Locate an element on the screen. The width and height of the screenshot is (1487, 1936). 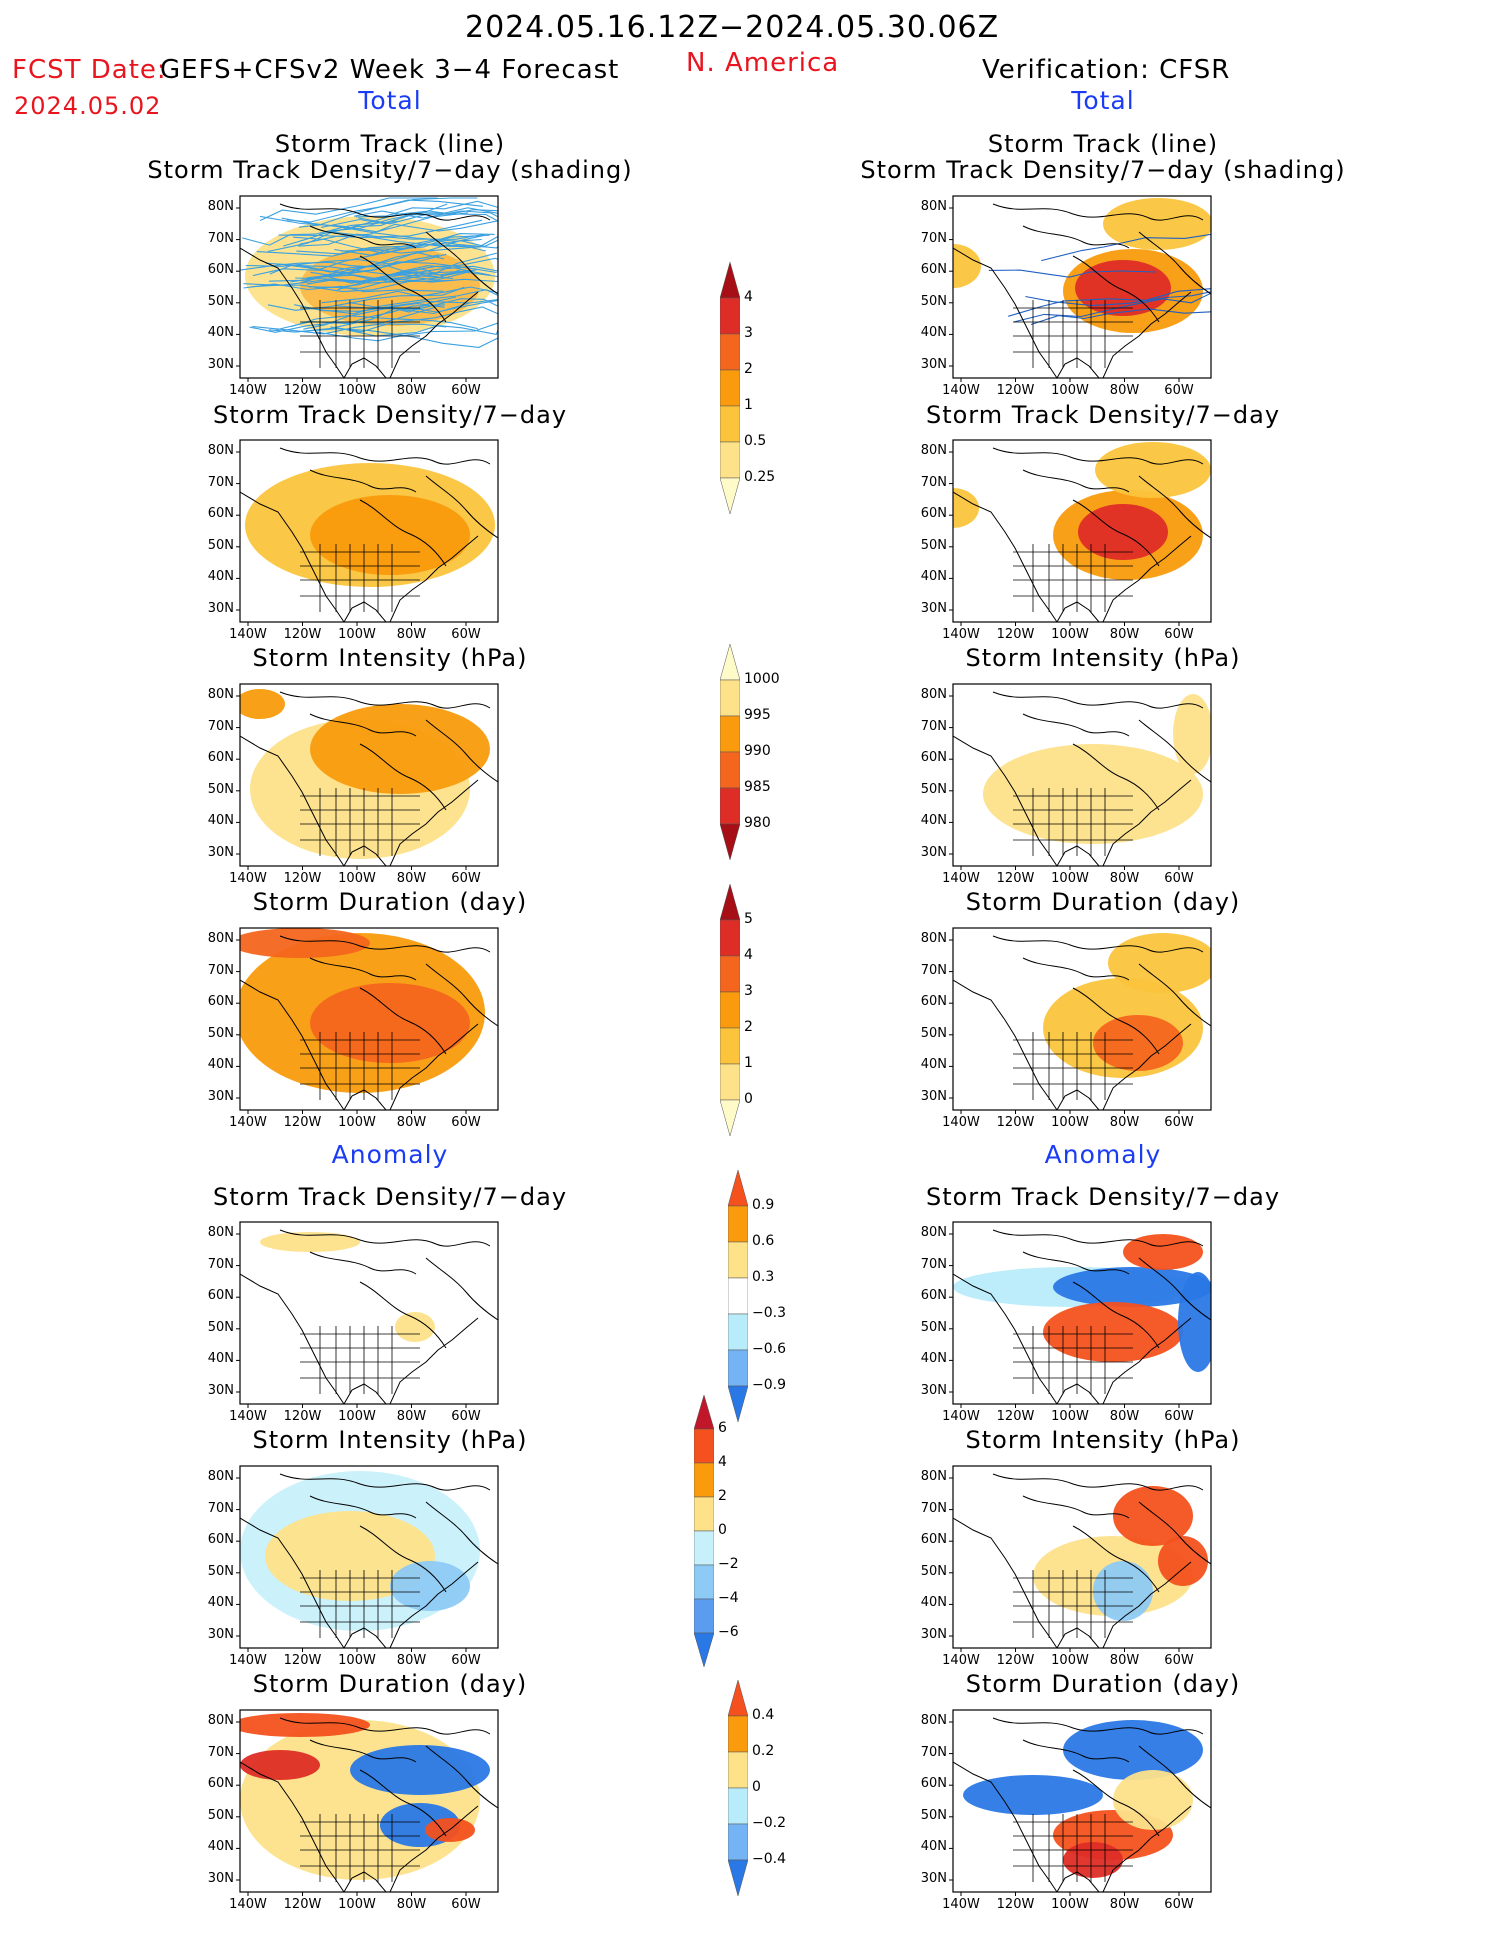
colorbar-label: −0.6 is located at coordinates (769, 1349).